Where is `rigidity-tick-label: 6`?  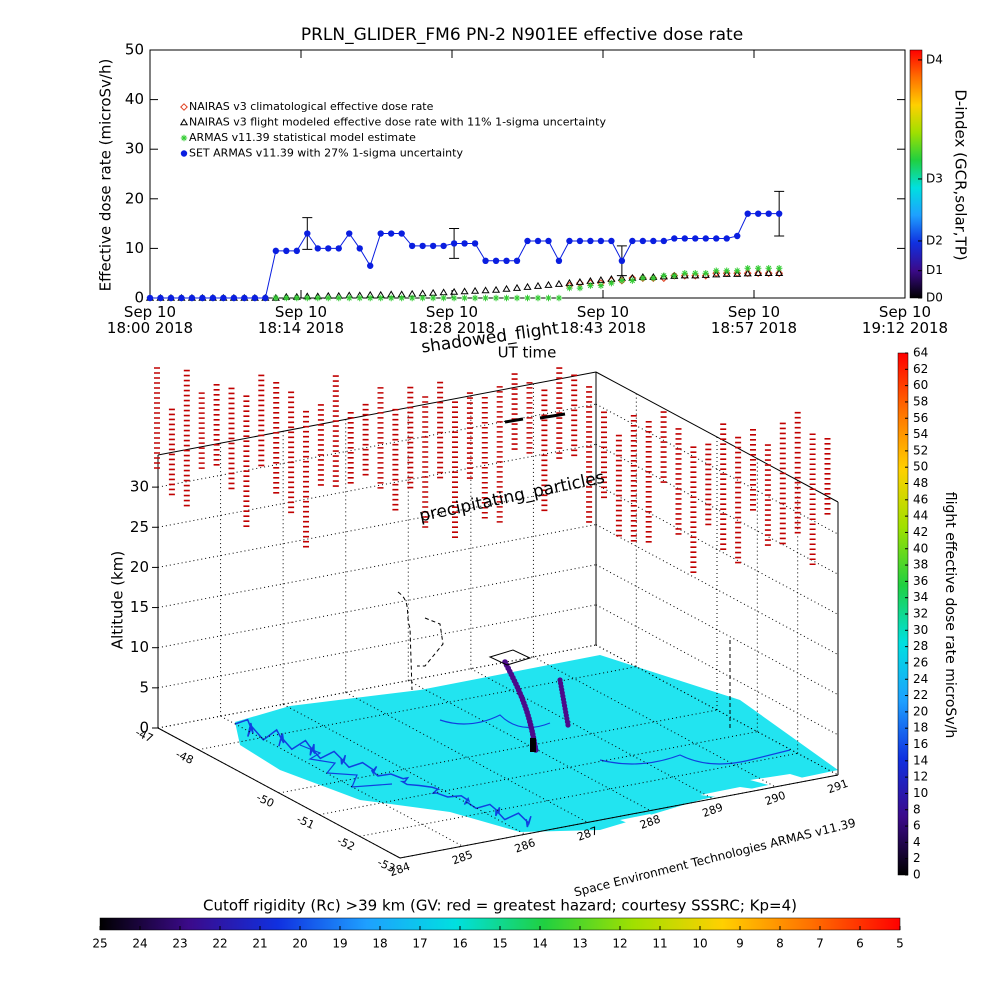
rigidity-tick-label: 6 is located at coordinates (860, 944).